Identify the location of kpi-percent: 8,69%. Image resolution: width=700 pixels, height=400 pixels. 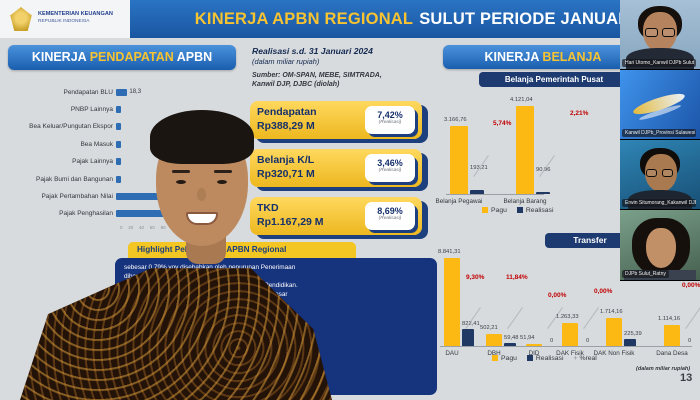
(390, 211).